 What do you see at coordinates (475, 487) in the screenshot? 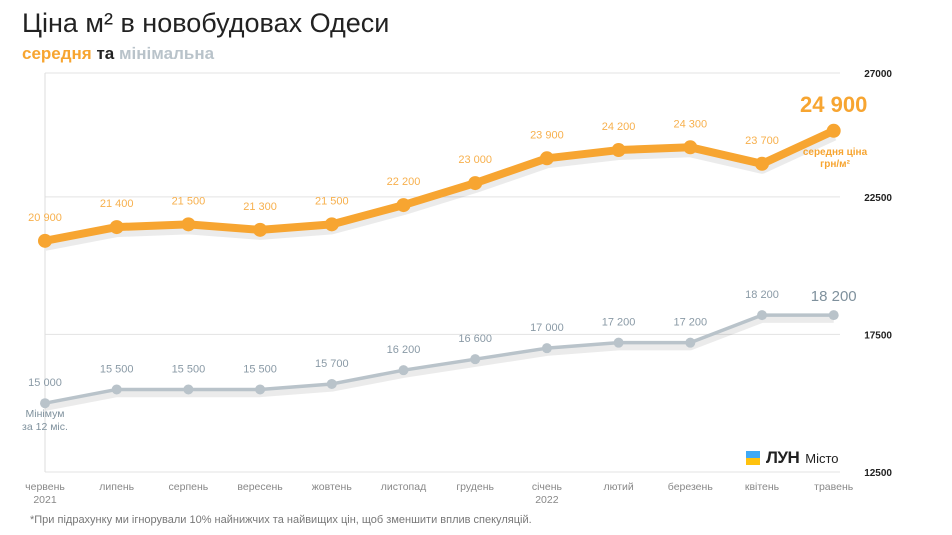
I see `x-tick-label: грудень` at bounding box center [475, 487].